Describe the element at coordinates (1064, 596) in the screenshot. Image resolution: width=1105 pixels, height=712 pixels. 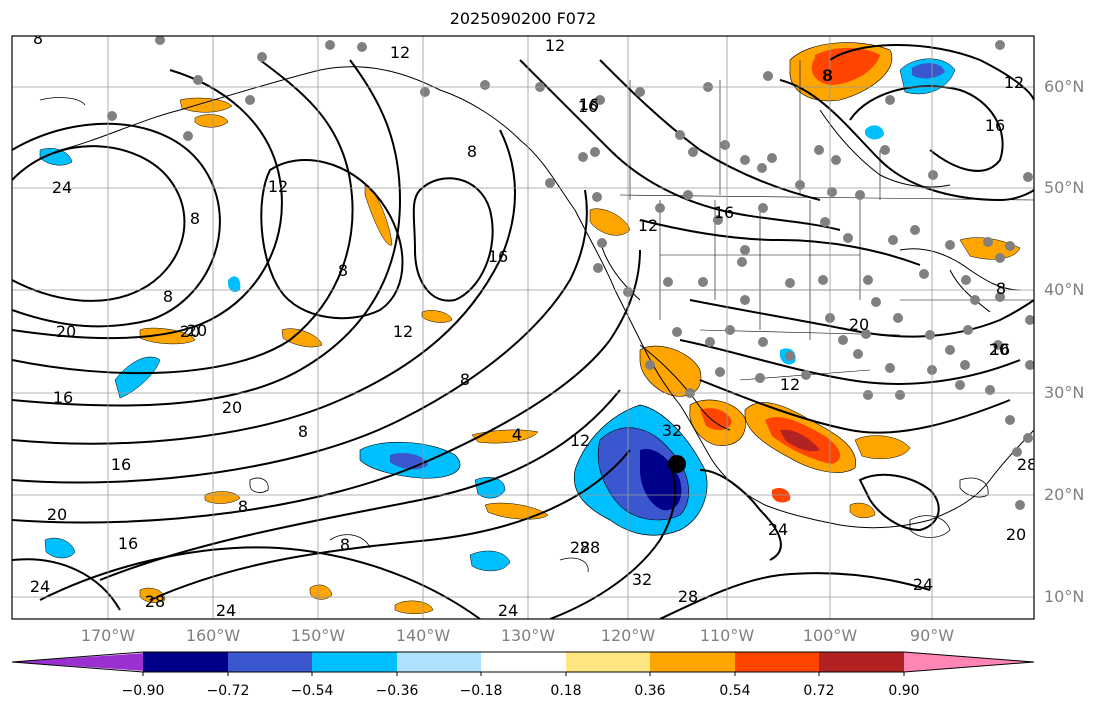
I see `latitude-label: 10°N` at that location.